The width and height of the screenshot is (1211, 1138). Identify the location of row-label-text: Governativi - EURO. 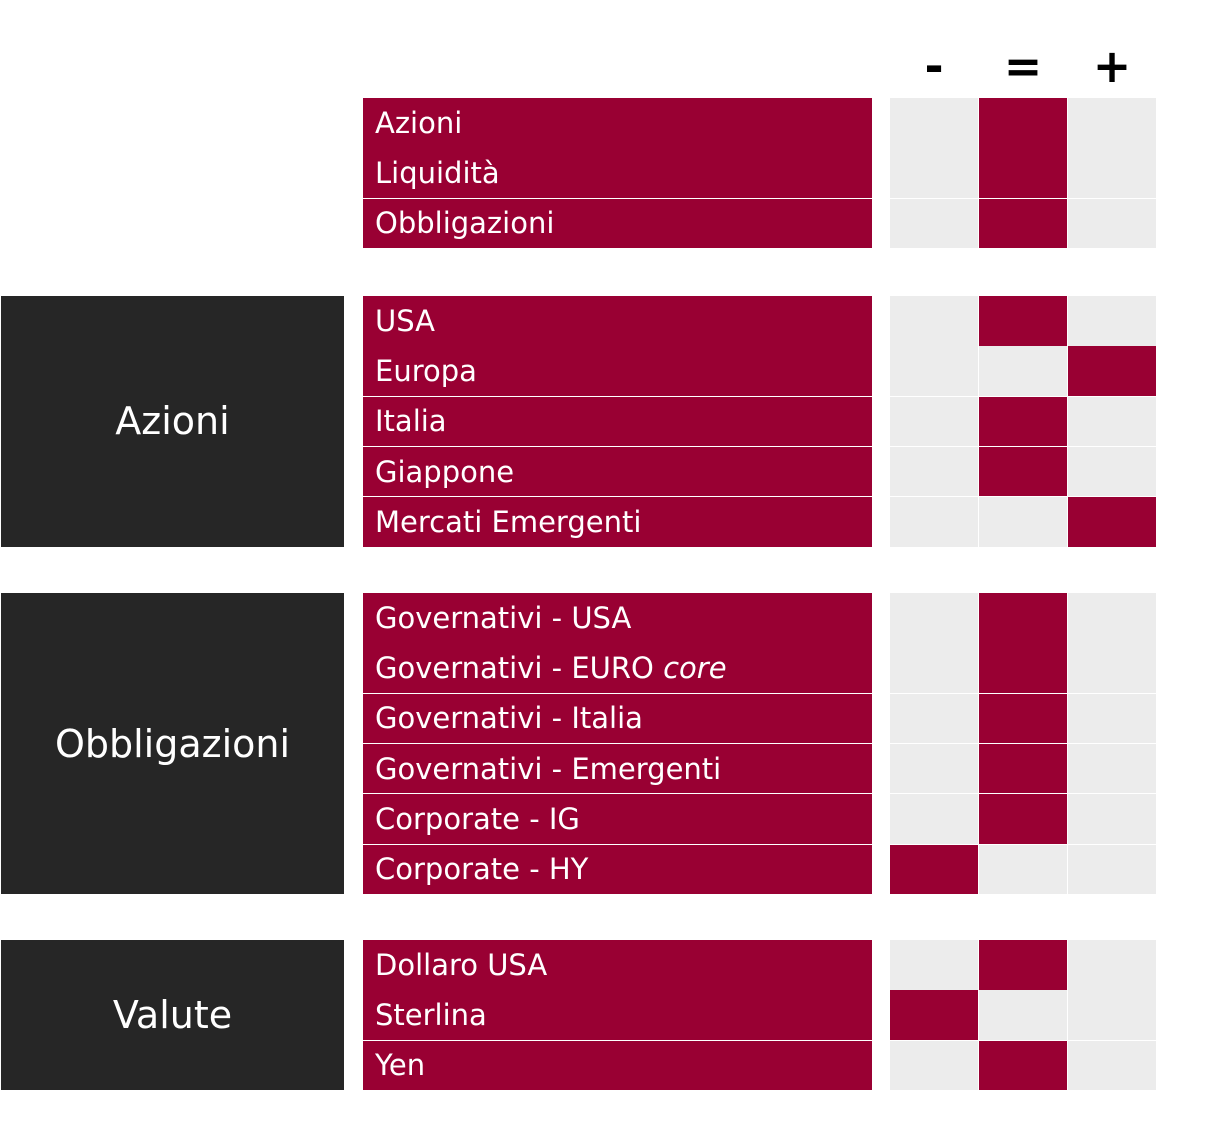
(514, 668).